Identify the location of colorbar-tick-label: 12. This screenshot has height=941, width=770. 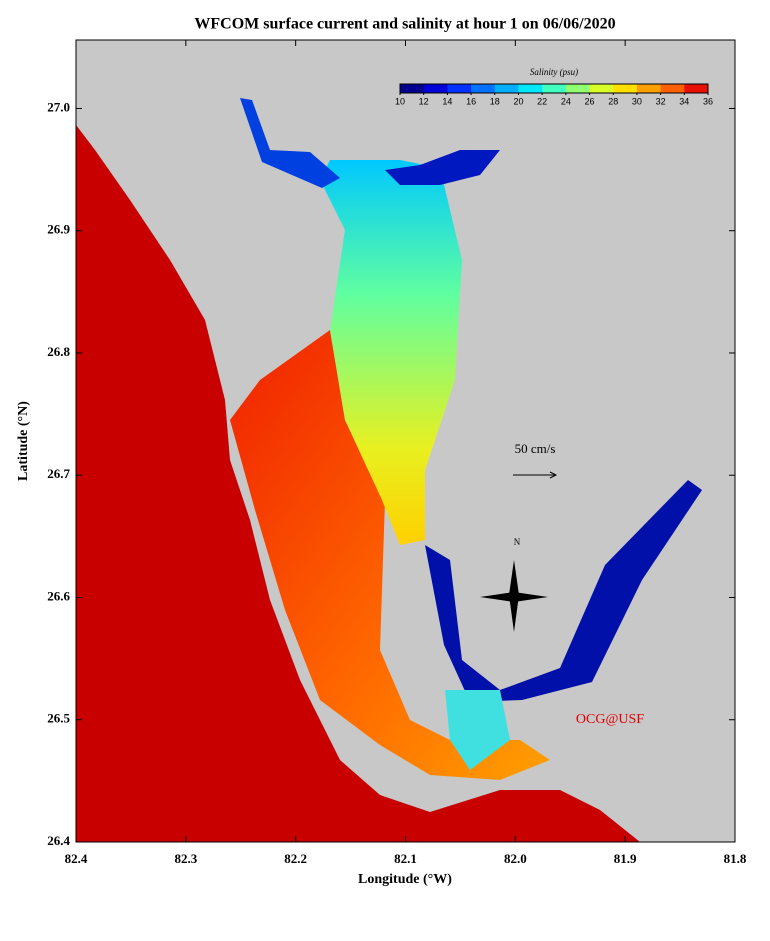
(424, 101).